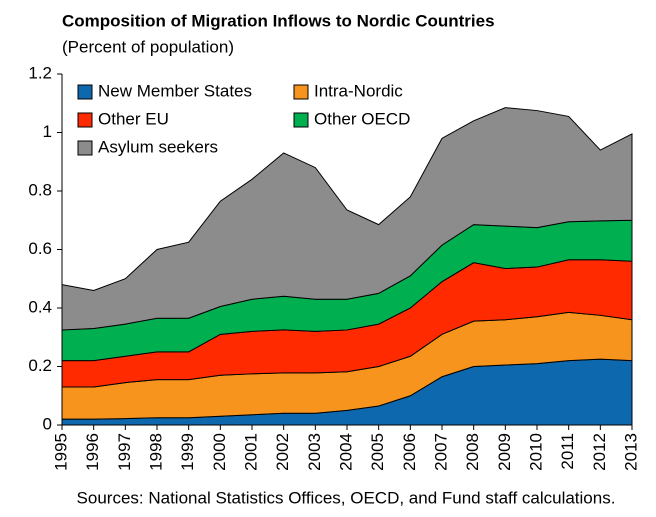 This screenshot has height=517, width=656. What do you see at coordinates (567, 451) in the screenshot?
I see `x-tick-label: 2011` at bounding box center [567, 451].